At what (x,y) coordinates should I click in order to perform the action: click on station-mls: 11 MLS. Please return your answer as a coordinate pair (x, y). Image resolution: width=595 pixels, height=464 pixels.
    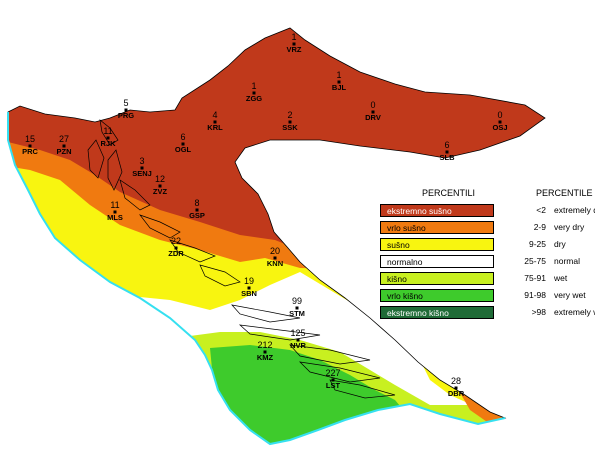
    Looking at the image, I should click on (115, 211).